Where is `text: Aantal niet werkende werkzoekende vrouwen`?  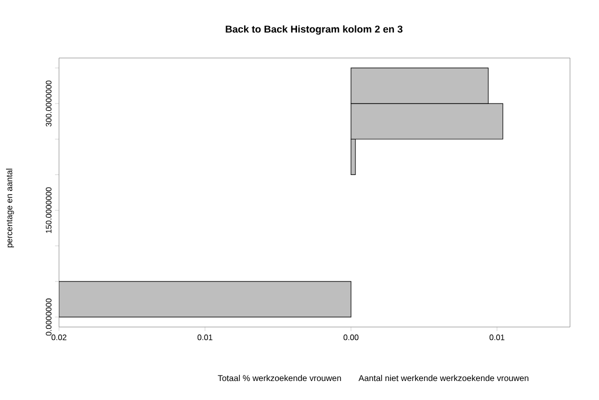 text: Aantal niet werkende werkzoekende vrouwen is located at coordinates (443, 378).